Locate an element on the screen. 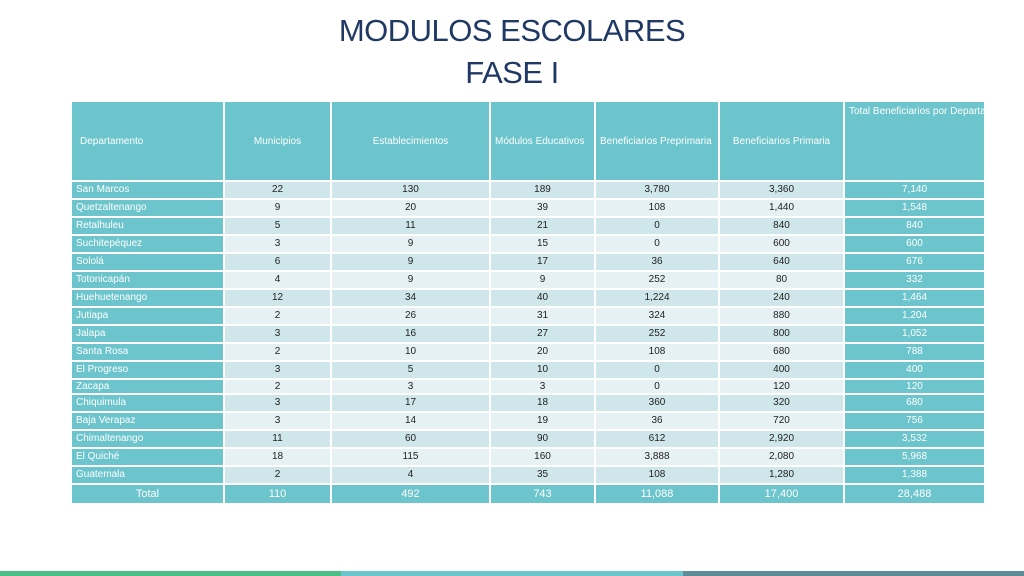  cell-total: 756 is located at coordinates (914, 421).